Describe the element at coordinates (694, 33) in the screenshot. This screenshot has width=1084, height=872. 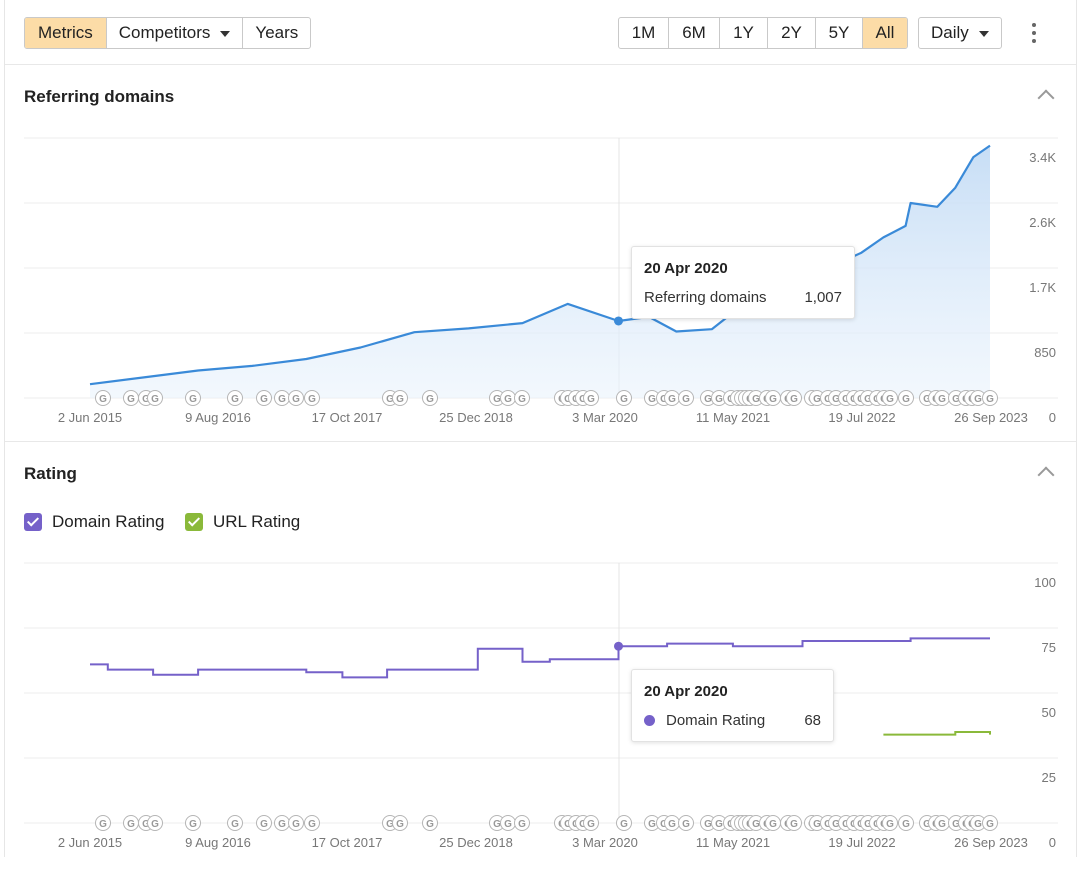
I see `range-6m-button: 6M` at that location.